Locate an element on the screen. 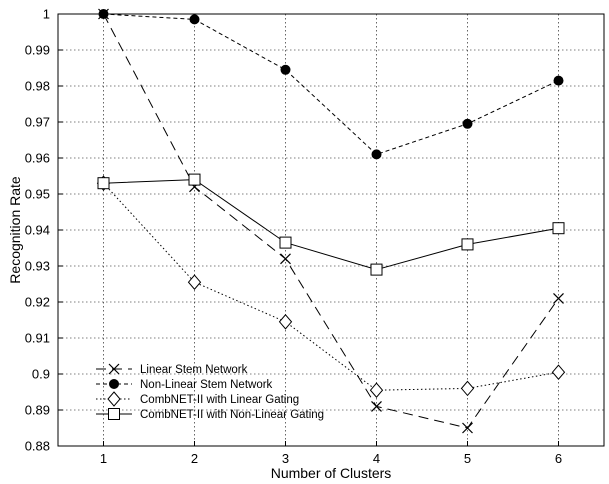 The height and width of the screenshot is (484, 609). y-tick-label: 1 is located at coordinates (46, 14).